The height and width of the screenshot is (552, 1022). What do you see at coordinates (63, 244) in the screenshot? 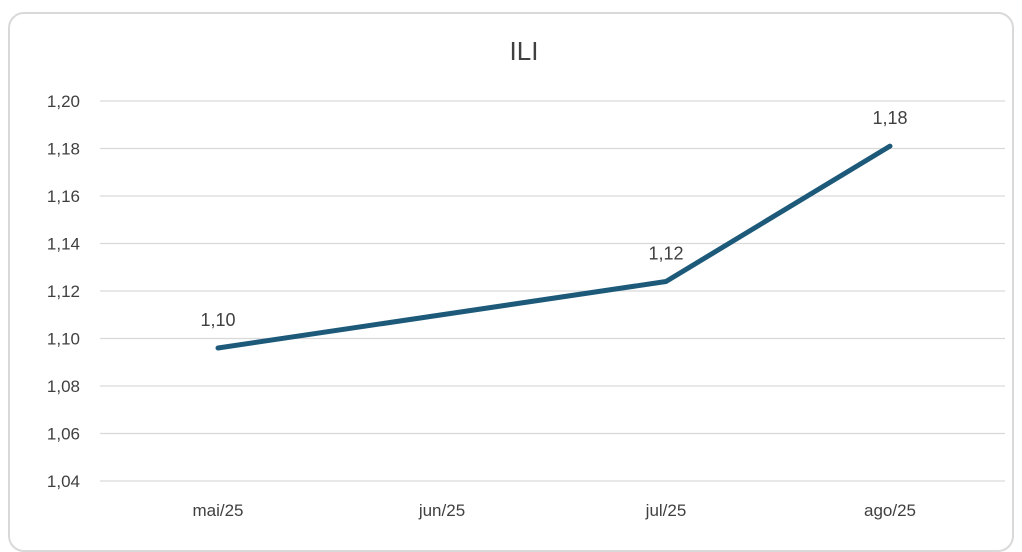
I see `y-tick-label: 1,14` at bounding box center [63, 244].